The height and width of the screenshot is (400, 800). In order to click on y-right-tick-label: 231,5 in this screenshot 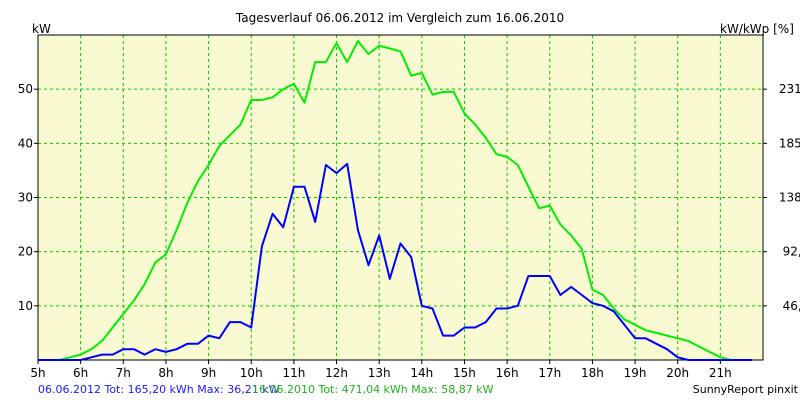, I will do `click(789, 89)`.